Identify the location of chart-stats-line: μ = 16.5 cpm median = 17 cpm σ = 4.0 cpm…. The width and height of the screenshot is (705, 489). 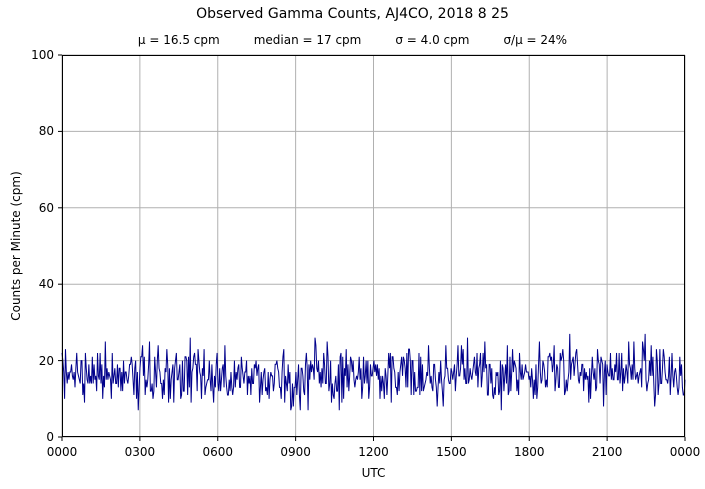
(352, 40).